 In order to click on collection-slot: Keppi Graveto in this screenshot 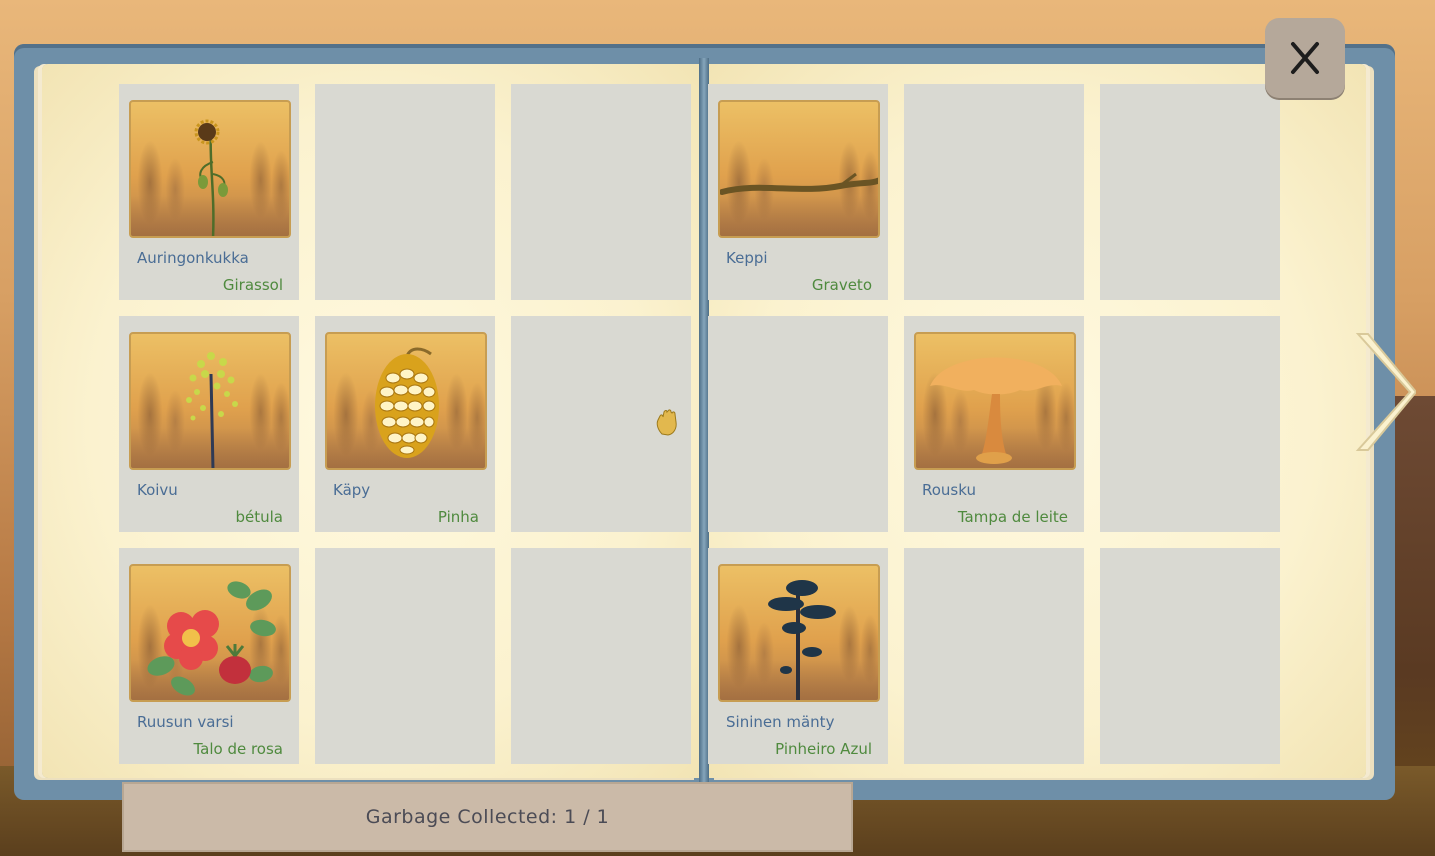, I will do `click(798, 192)`.